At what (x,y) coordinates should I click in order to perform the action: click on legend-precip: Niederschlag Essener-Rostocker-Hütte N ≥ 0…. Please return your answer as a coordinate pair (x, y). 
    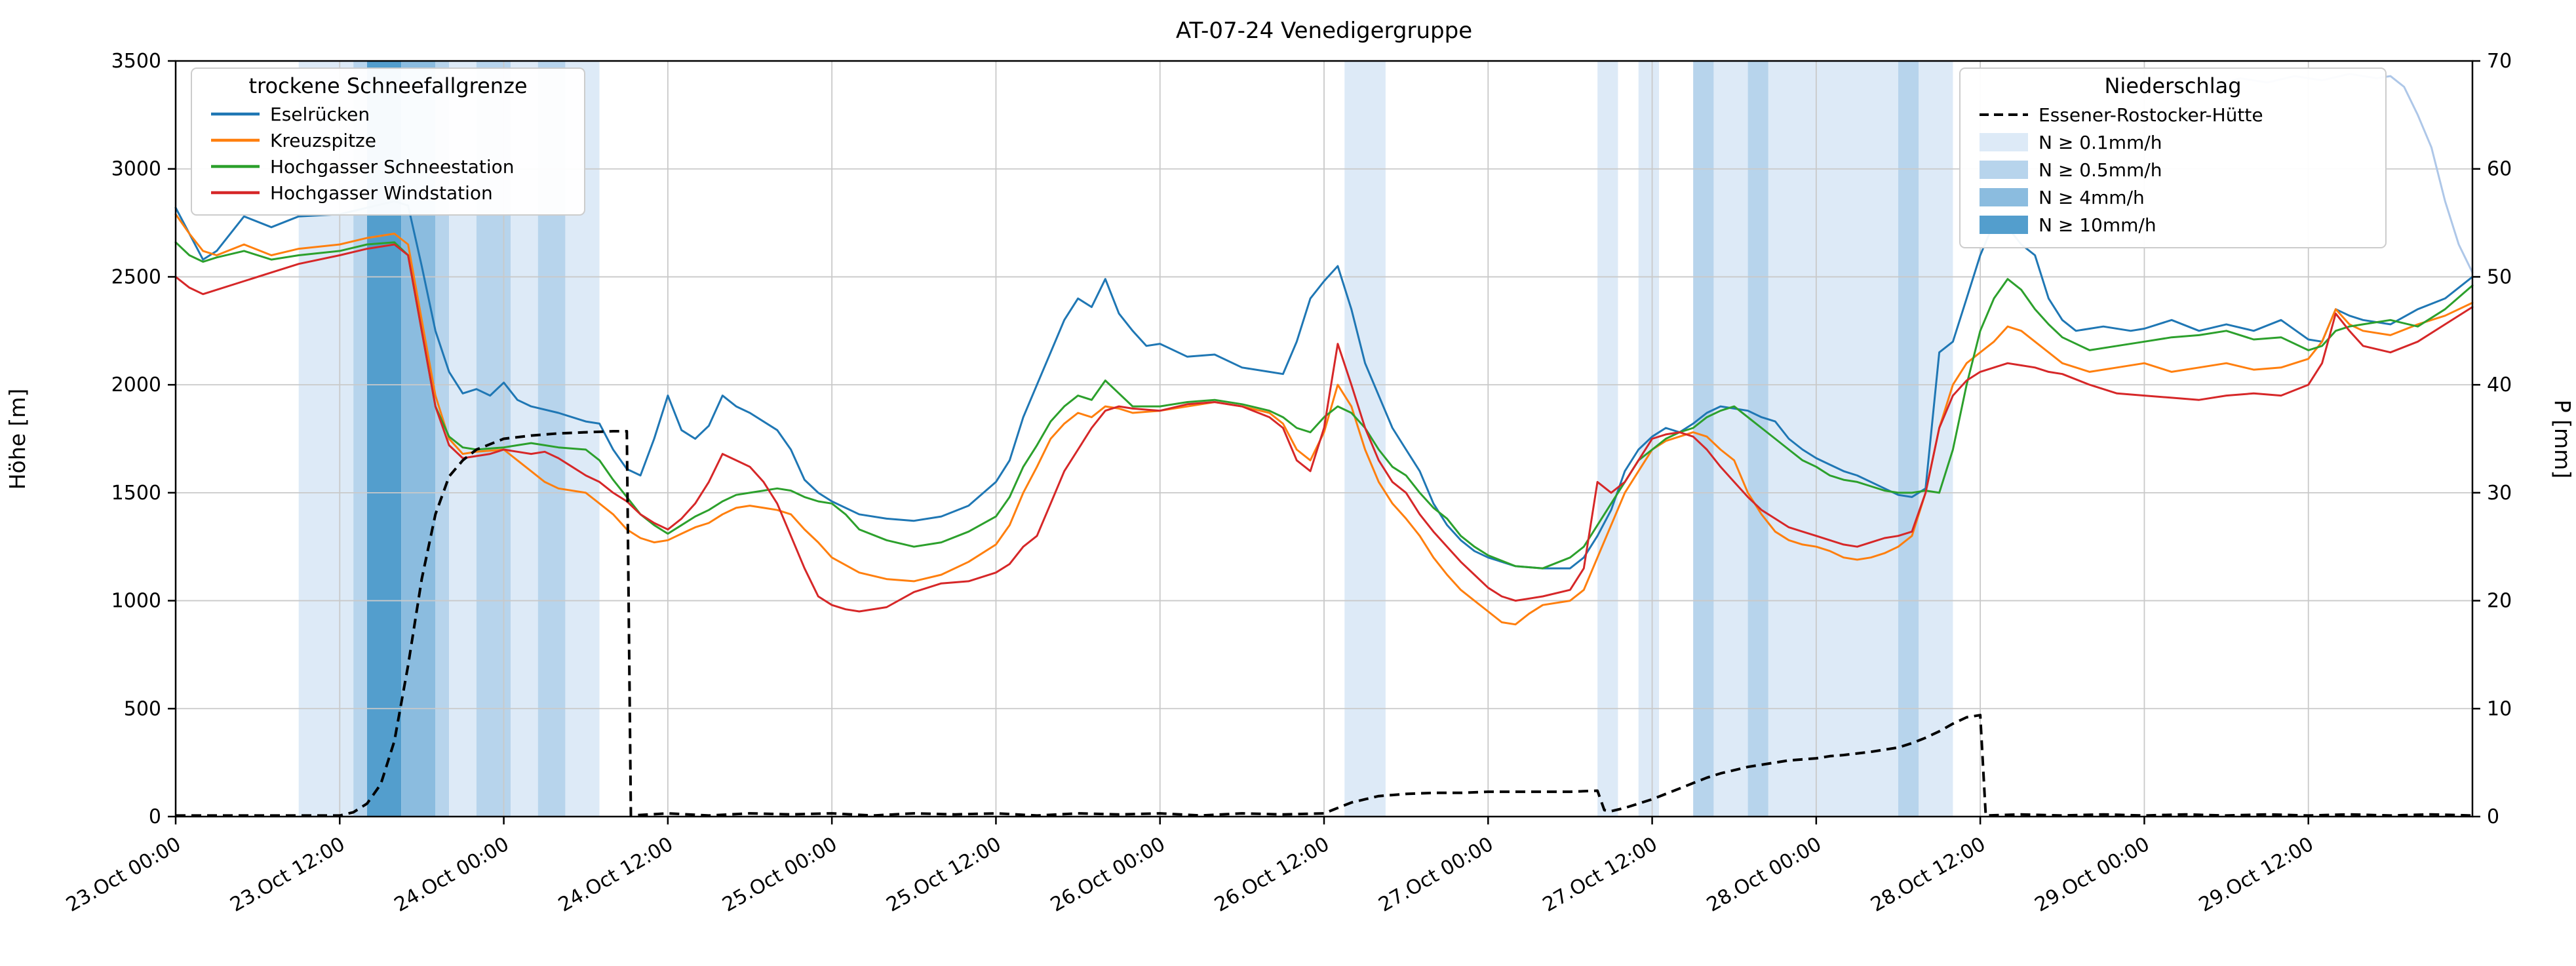
    Looking at the image, I should click on (2173, 158).